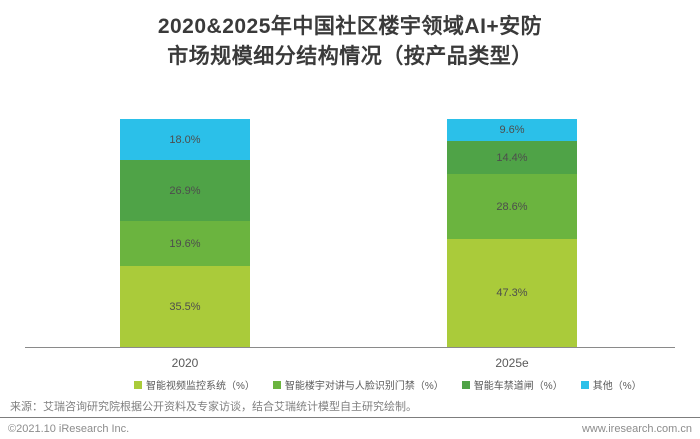 This screenshot has height=439, width=700. I want to click on x-axis-label-2020: 2020, so click(185, 363).